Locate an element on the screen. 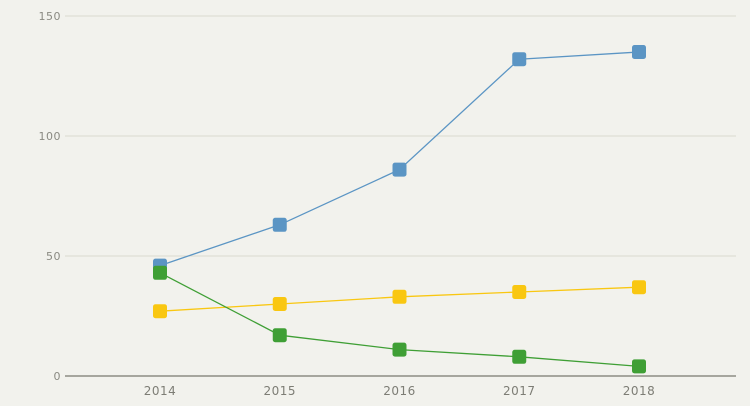  x-tick-label: 2015 is located at coordinates (279, 391).